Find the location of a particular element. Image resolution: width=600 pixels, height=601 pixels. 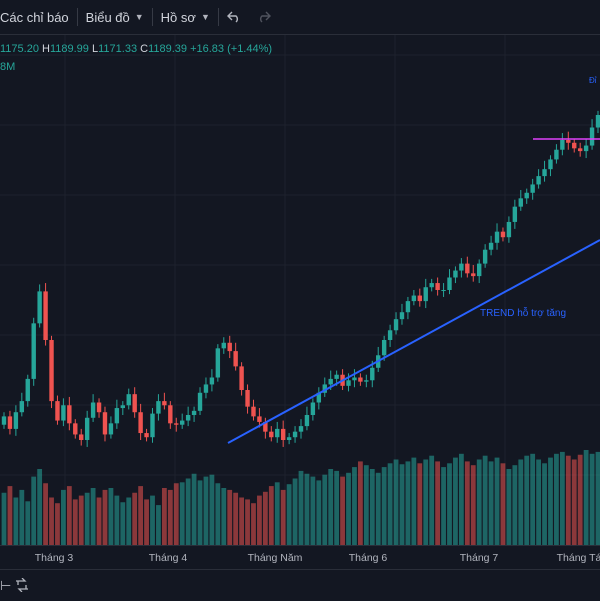

profile-menu-button: Hồ sơ ▼ is located at coordinates (185, 17).